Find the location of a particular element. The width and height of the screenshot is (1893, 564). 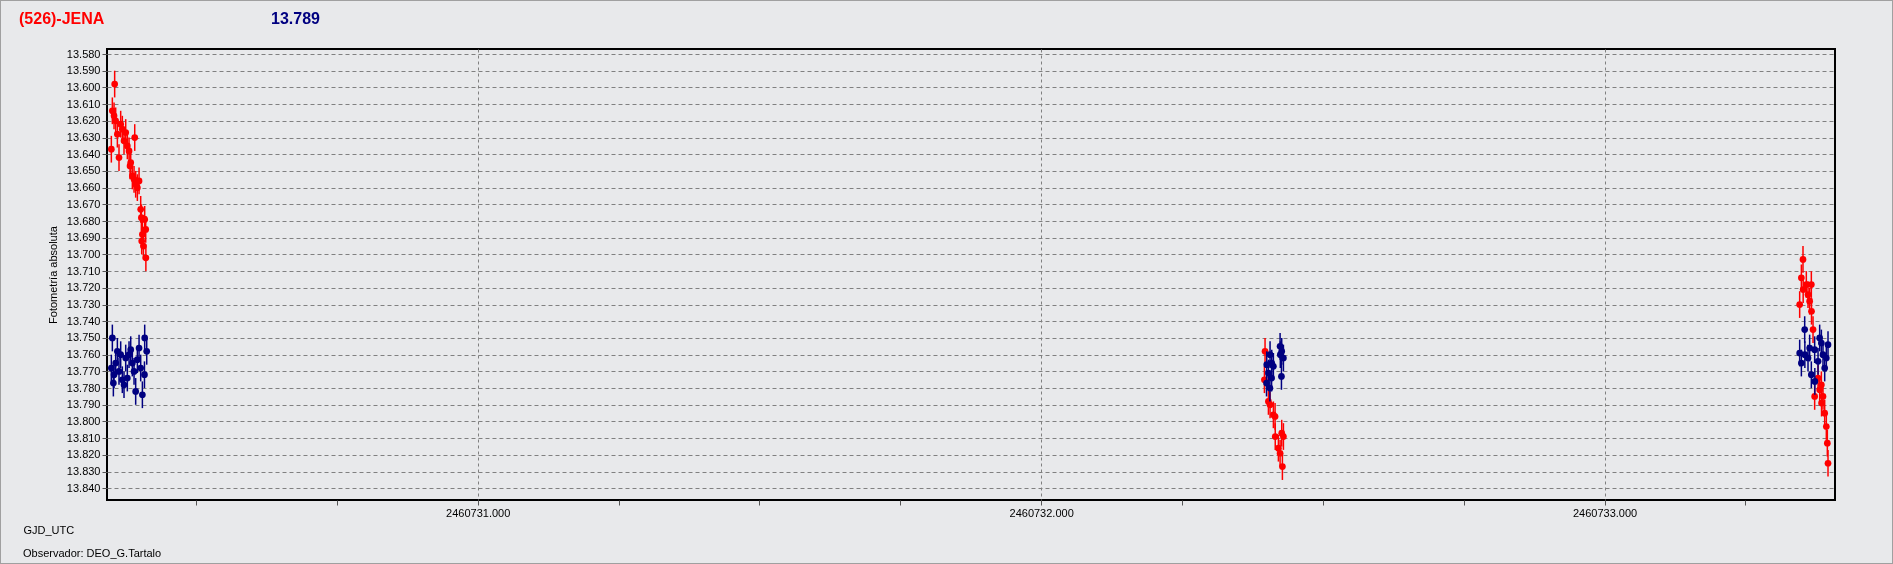

y-tick-label: 13.610 is located at coordinates (83, 103).